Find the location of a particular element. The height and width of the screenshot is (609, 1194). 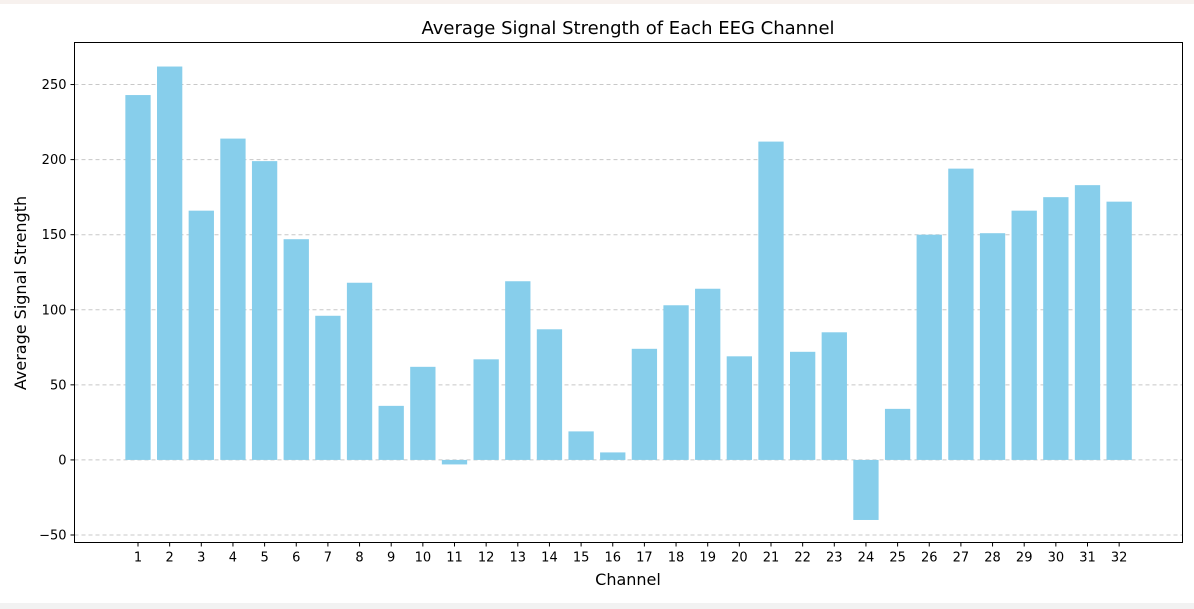

x-tick-label: 17 is located at coordinates (644, 558).